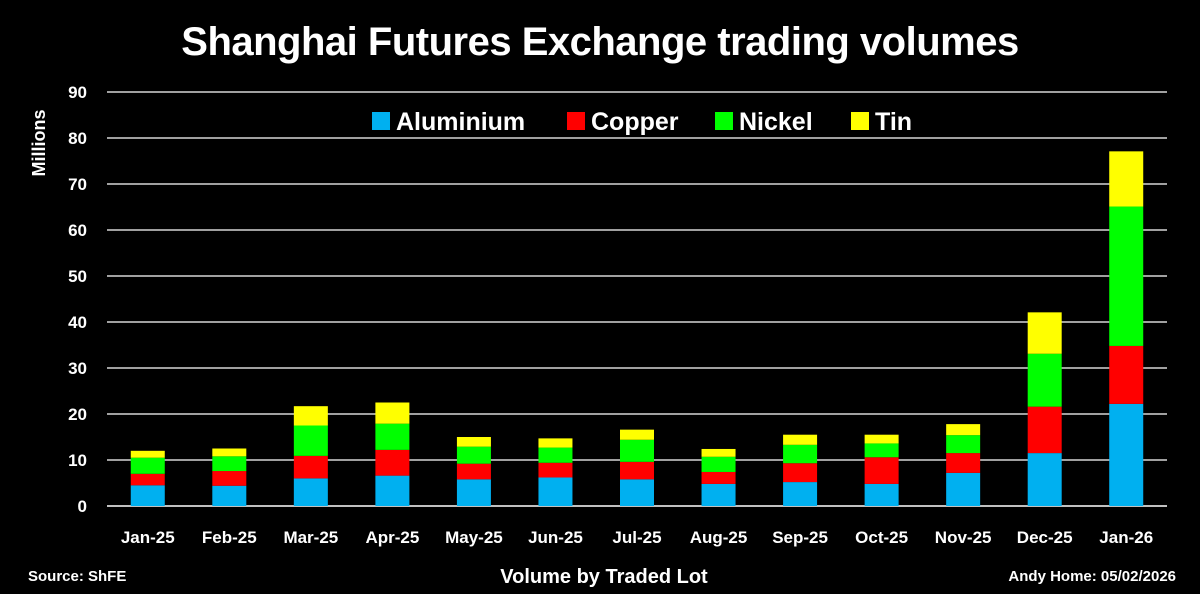 Image resolution: width=1200 pixels, height=594 pixels. What do you see at coordinates (77, 230) in the screenshot?
I see `y-tick-label: 60` at bounding box center [77, 230].